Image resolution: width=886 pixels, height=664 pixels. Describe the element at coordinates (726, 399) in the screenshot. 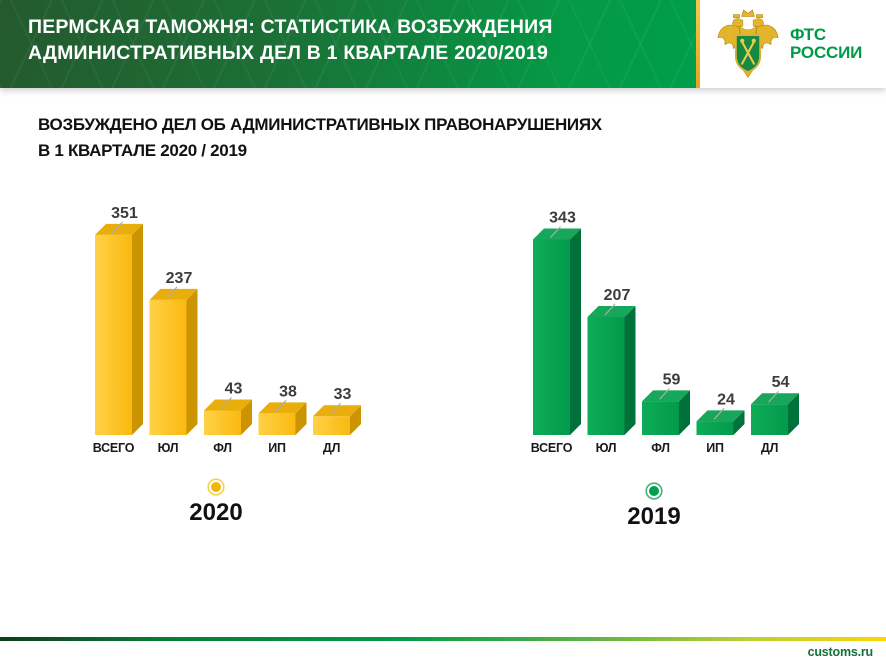

I see `value-label-ИП: 24` at that location.